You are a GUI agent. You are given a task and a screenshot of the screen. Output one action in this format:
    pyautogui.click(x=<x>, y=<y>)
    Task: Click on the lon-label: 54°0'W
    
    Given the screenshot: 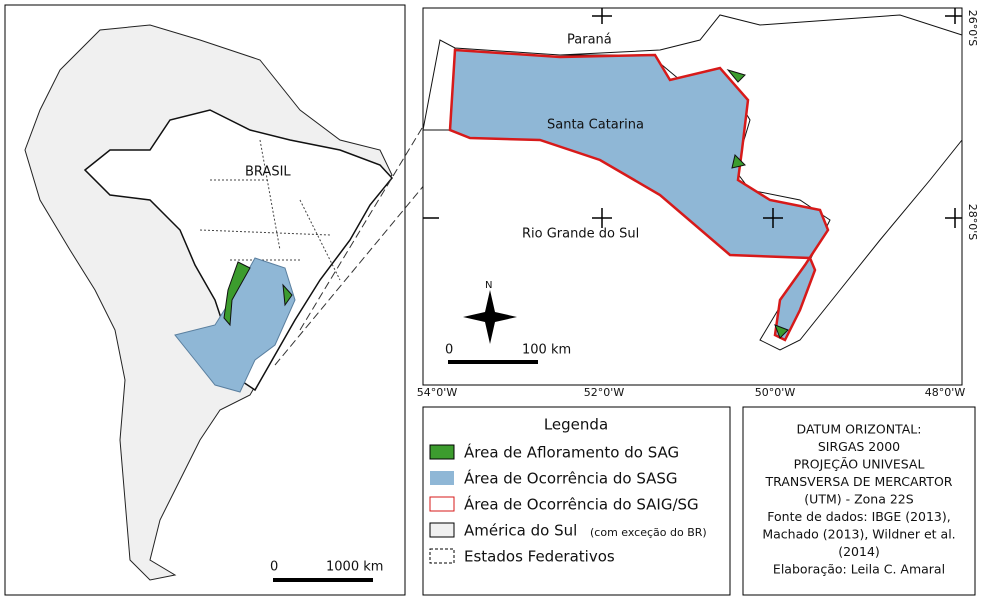 What is the action you would take?
    pyautogui.click(x=437, y=392)
    